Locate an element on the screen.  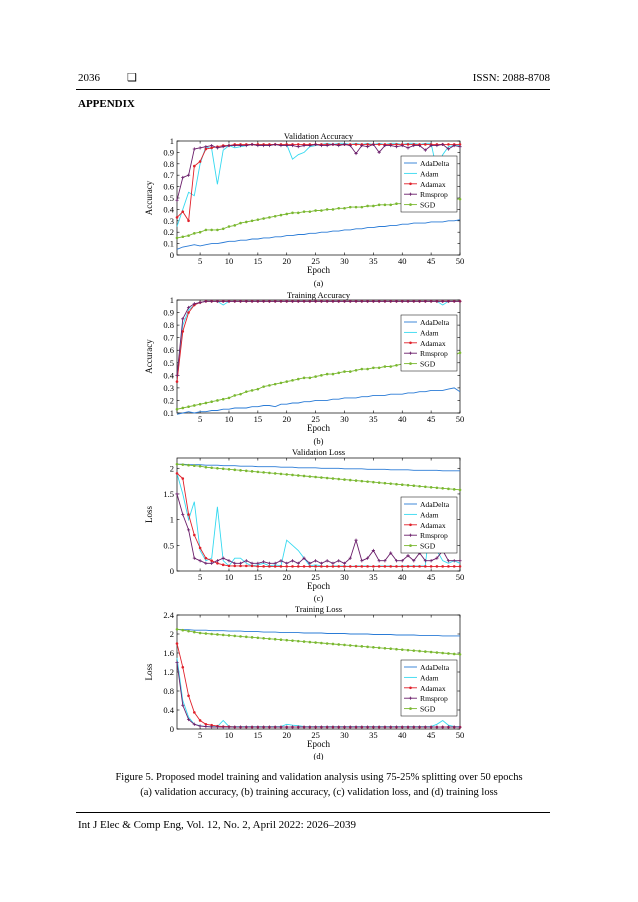
y-tick-label: 0.3 is located at coordinates (168, 388).